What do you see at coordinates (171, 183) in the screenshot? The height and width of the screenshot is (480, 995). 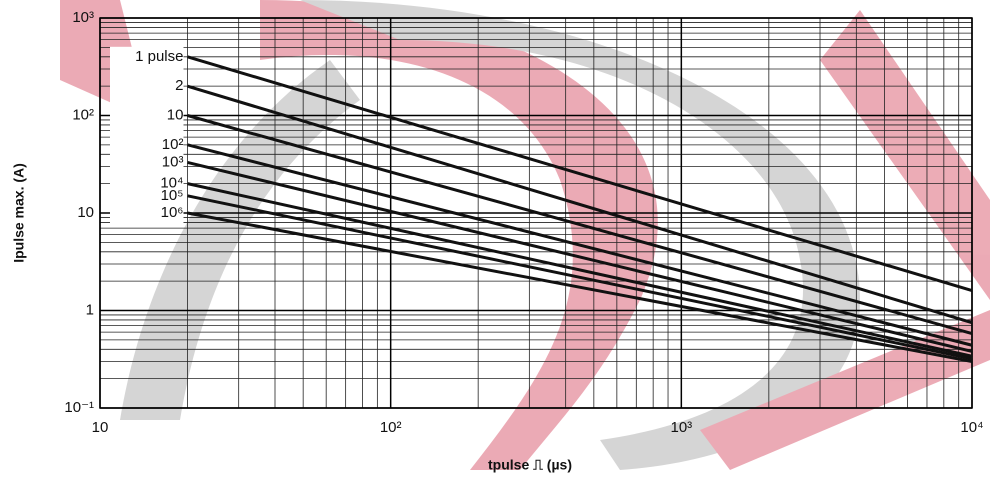 I see `legend-label: 10⁴` at bounding box center [171, 183].